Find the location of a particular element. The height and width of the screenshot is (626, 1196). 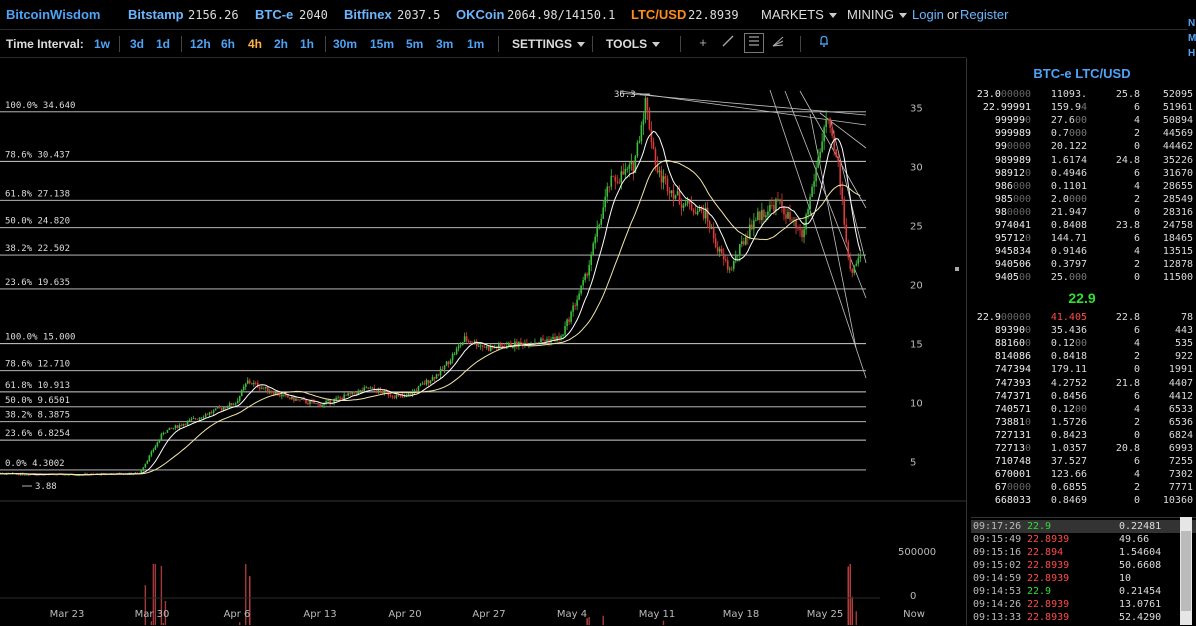

orderbook-row: 986000 0.1101 4 28655 is located at coordinates (1081, 186).